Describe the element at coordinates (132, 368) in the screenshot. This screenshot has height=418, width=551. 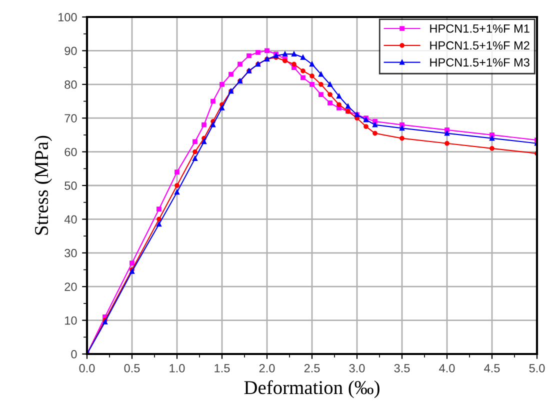
I see `x-tick-label: 0.5` at that location.